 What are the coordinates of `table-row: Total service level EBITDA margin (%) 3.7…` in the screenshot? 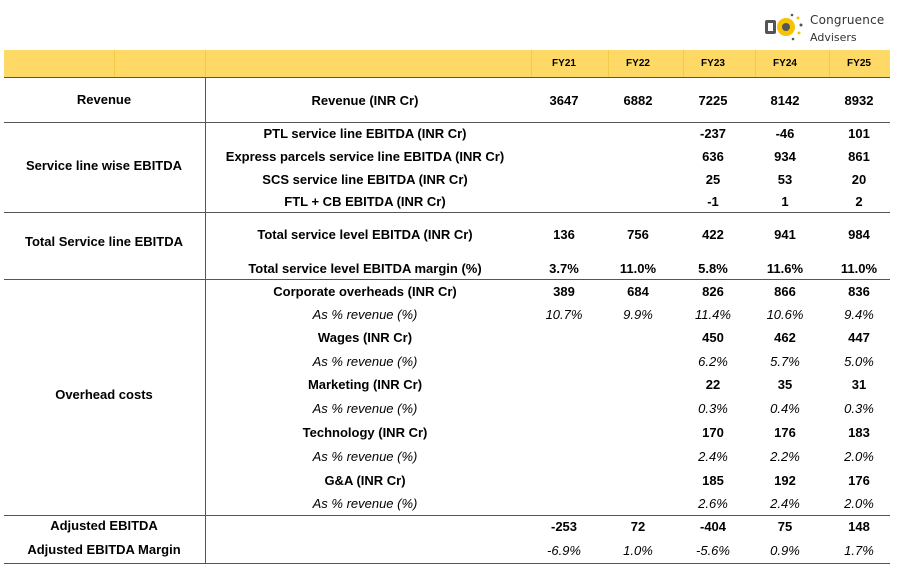 It's located at (548, 269).